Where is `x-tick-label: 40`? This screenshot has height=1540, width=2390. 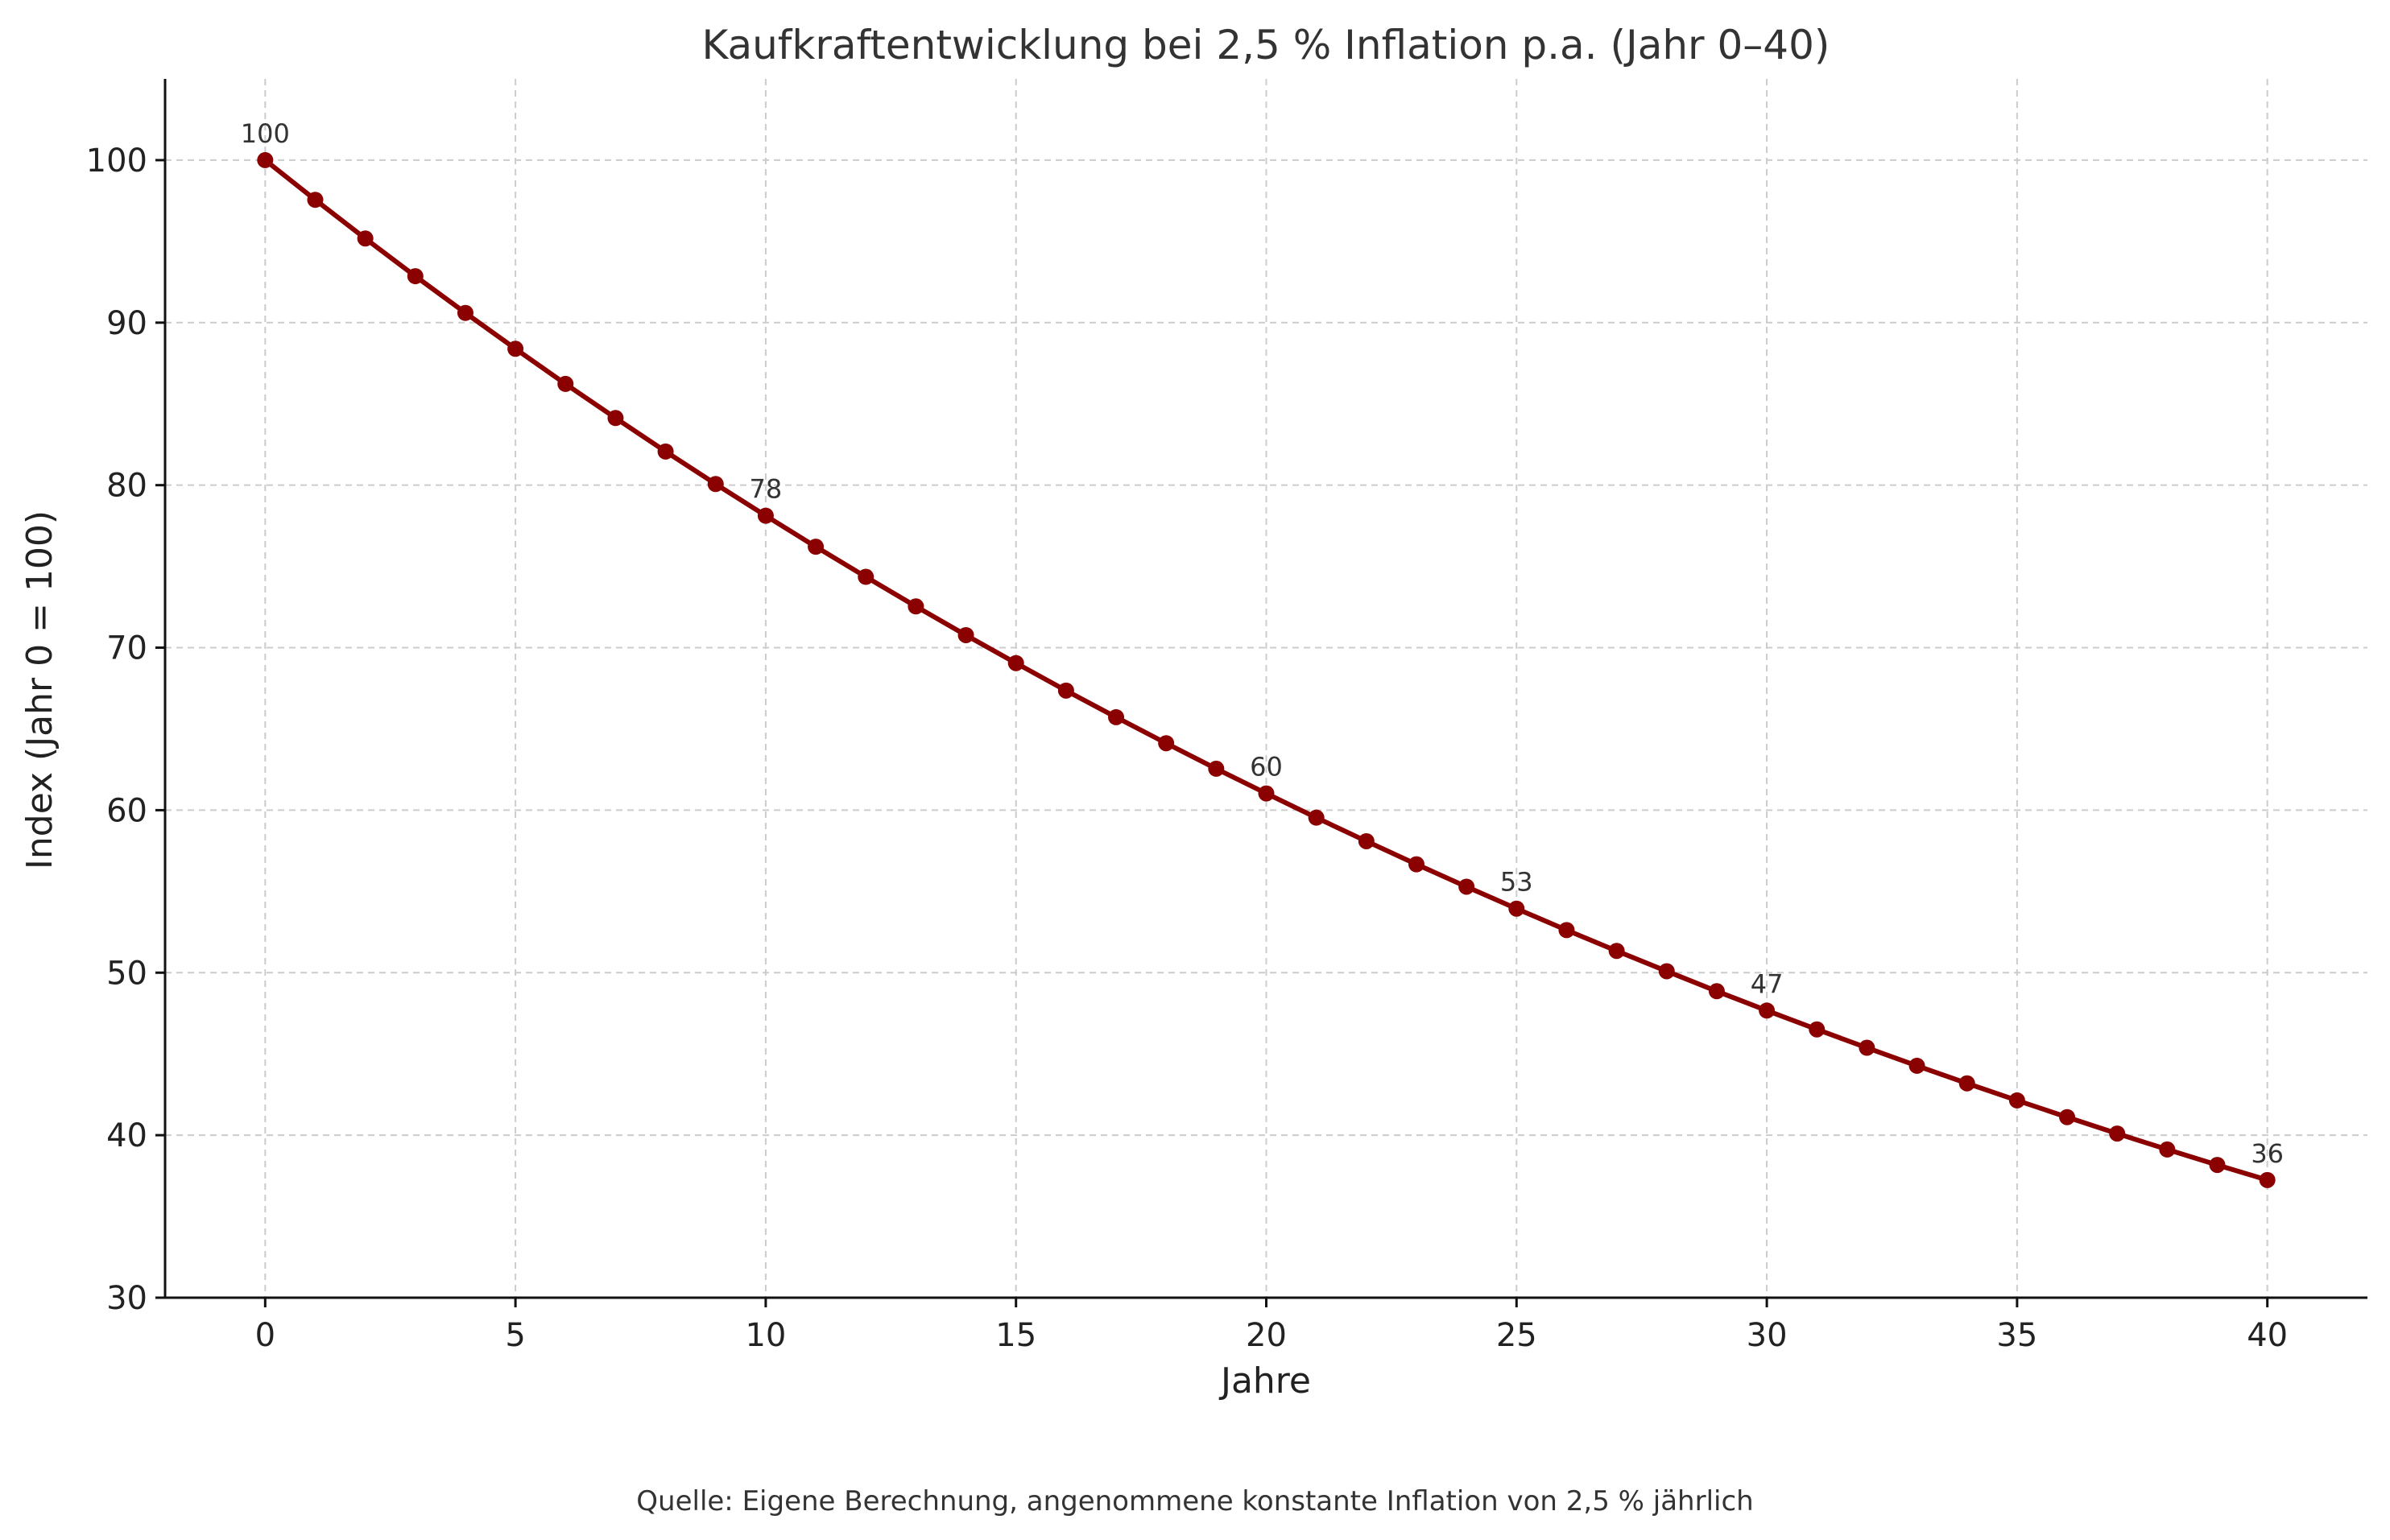 x-tick-label: 40 is located at coordinates (2267, 1335).